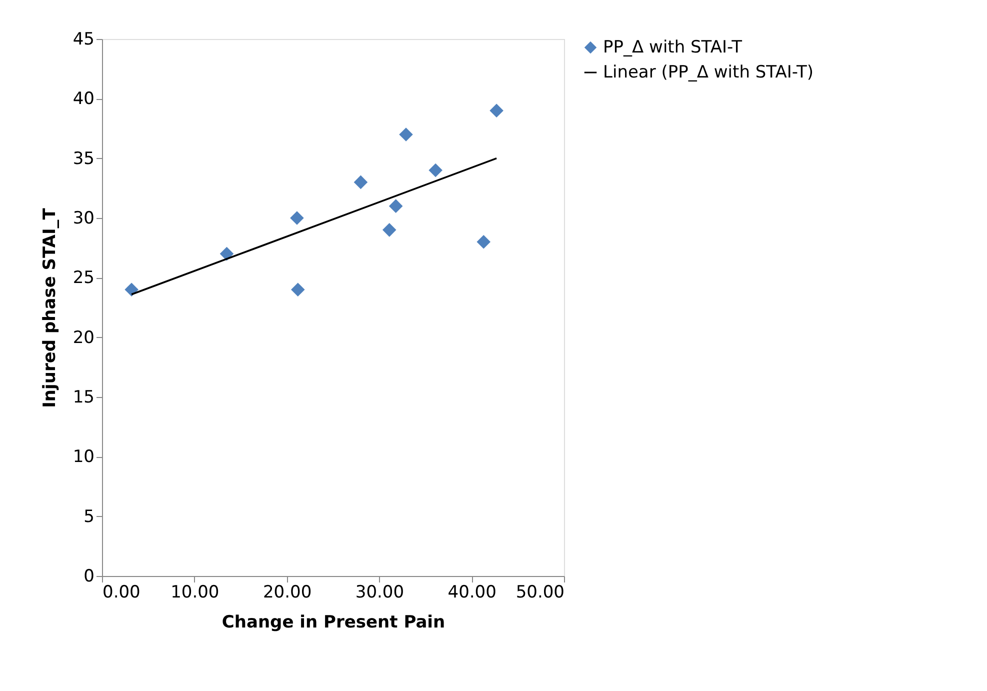  Describe the element at coordinates (195, 592) in the screenshot. I see `x-tick-label: 10.00` at that location.